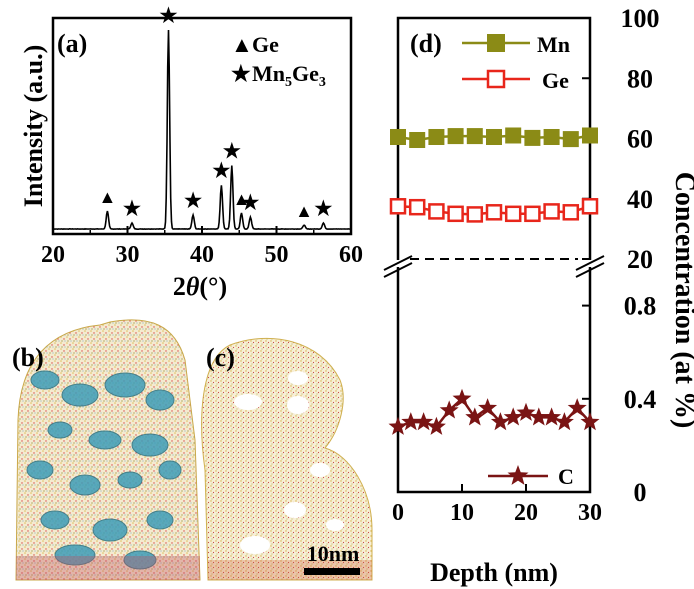 The height and width of the screenshot is (589, 694). I want to click on panel-a-label: (a), so click(72, 43).